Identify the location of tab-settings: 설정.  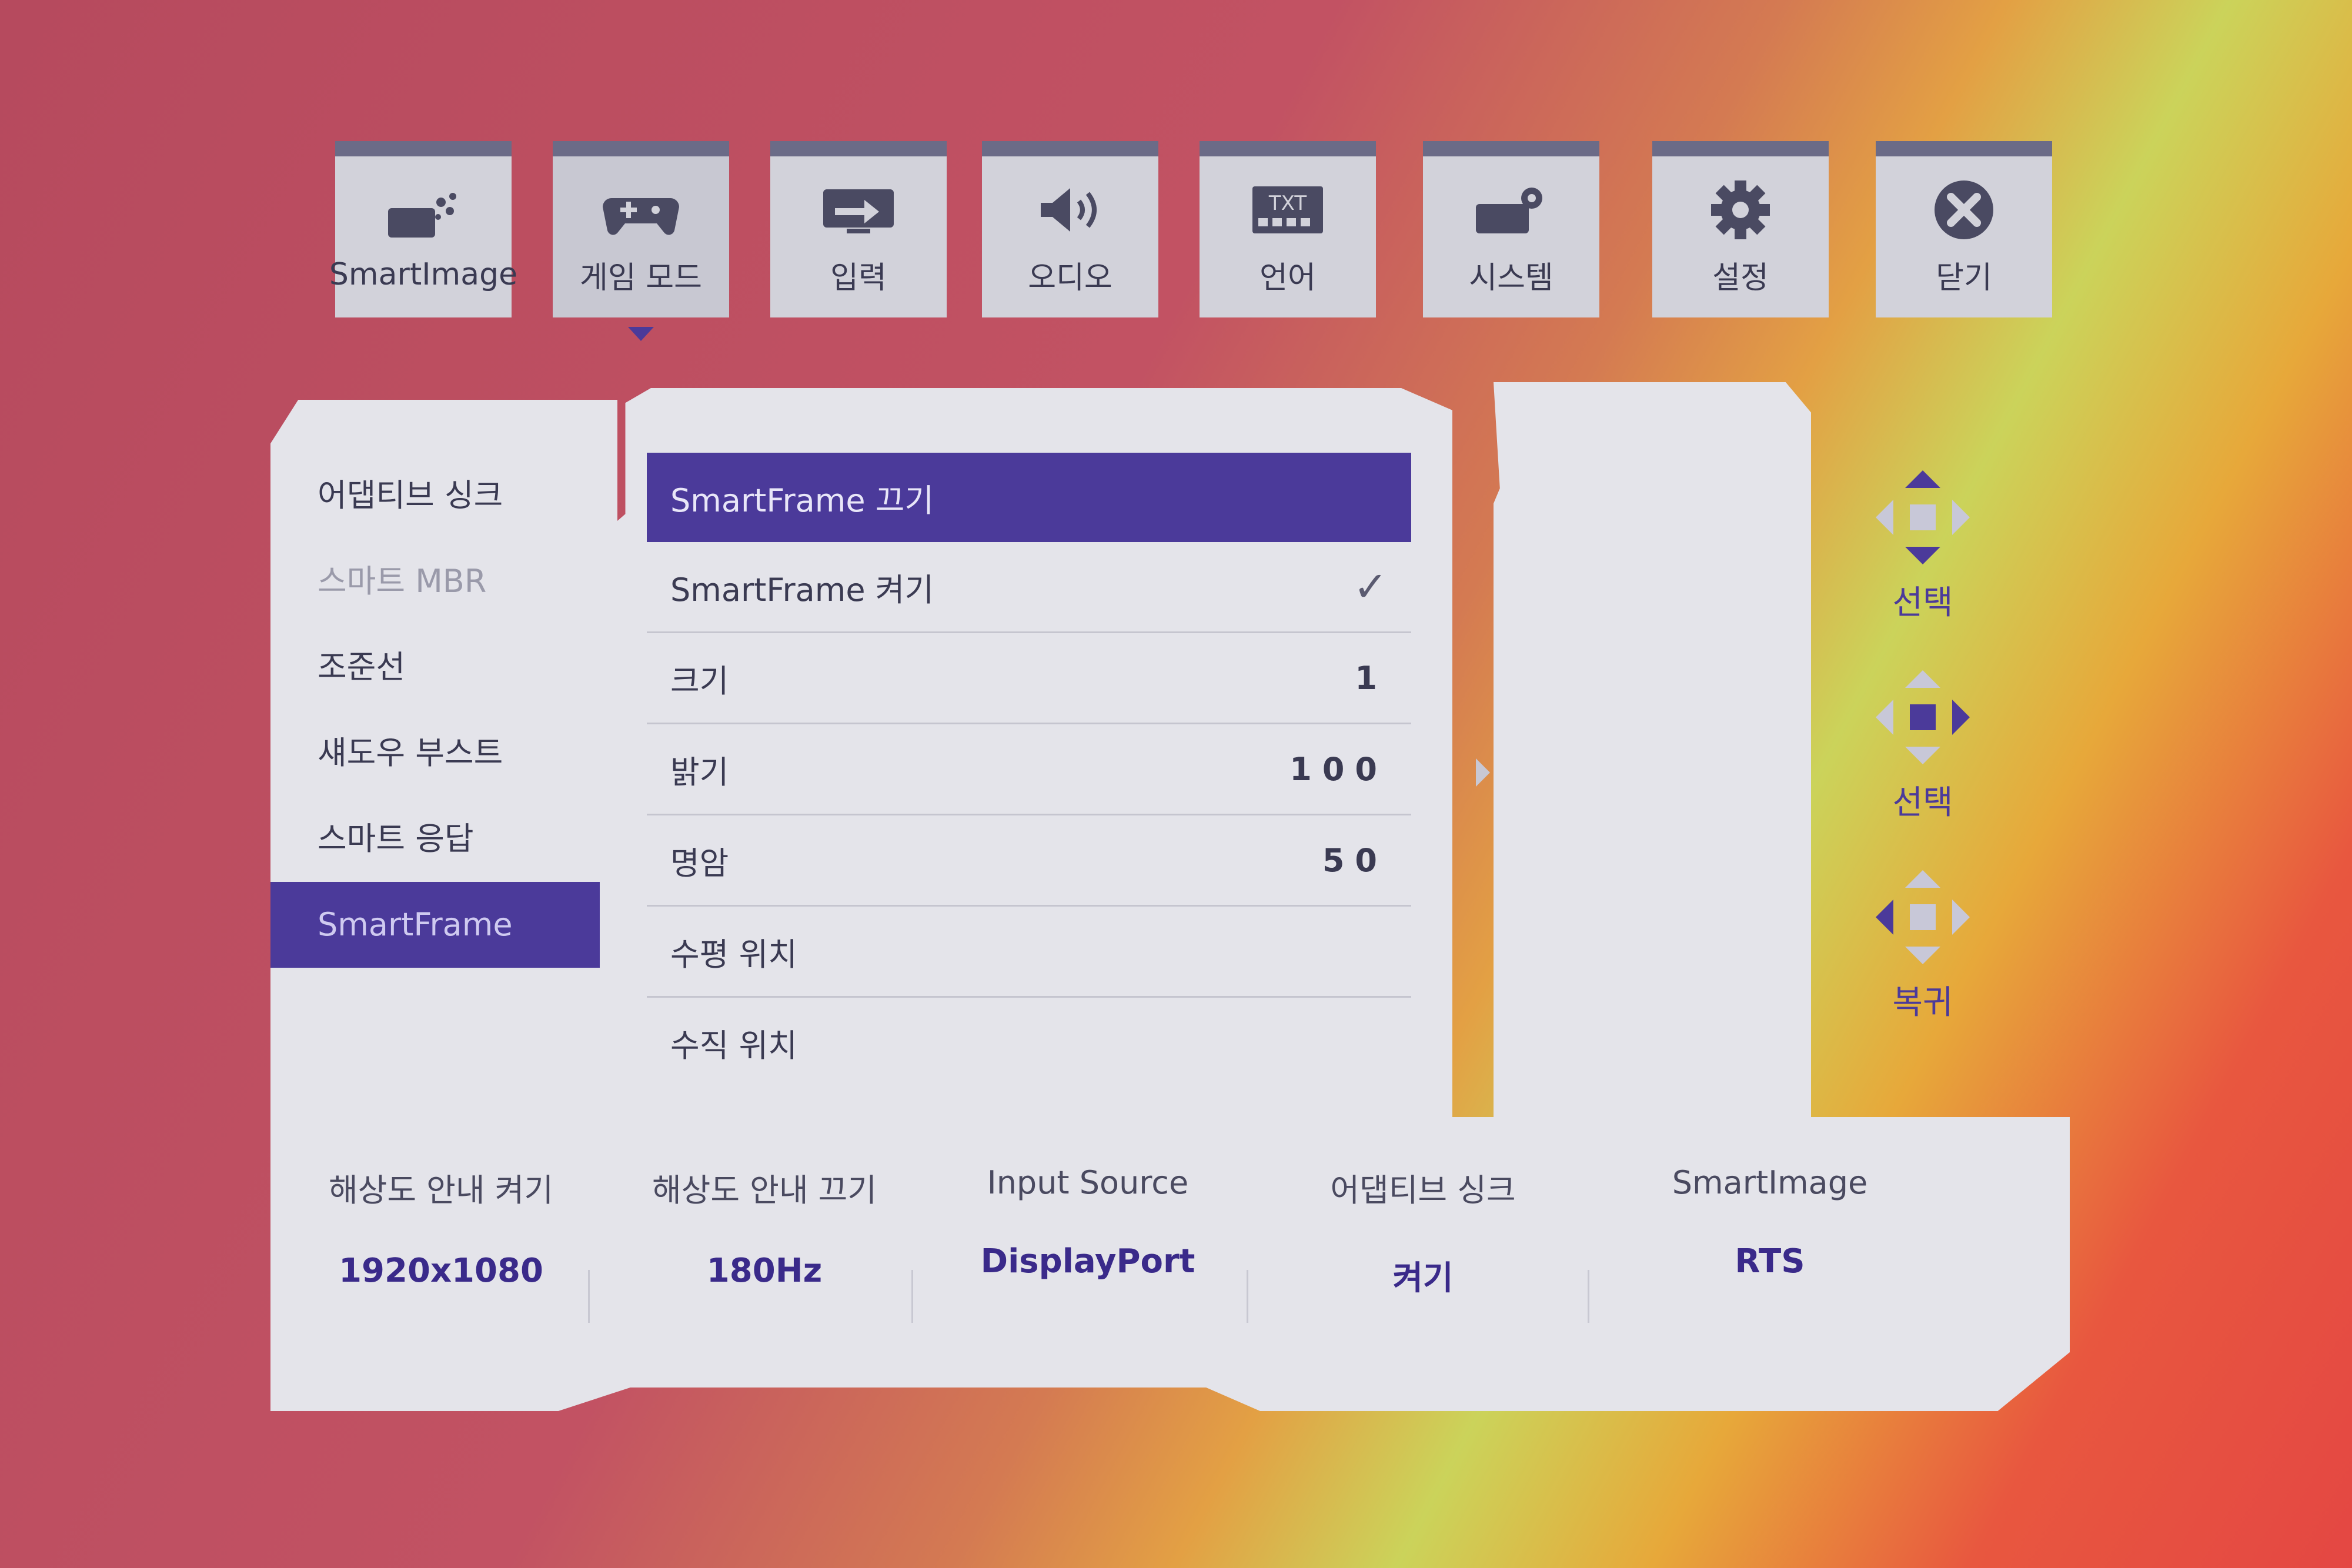
(1740, 229).